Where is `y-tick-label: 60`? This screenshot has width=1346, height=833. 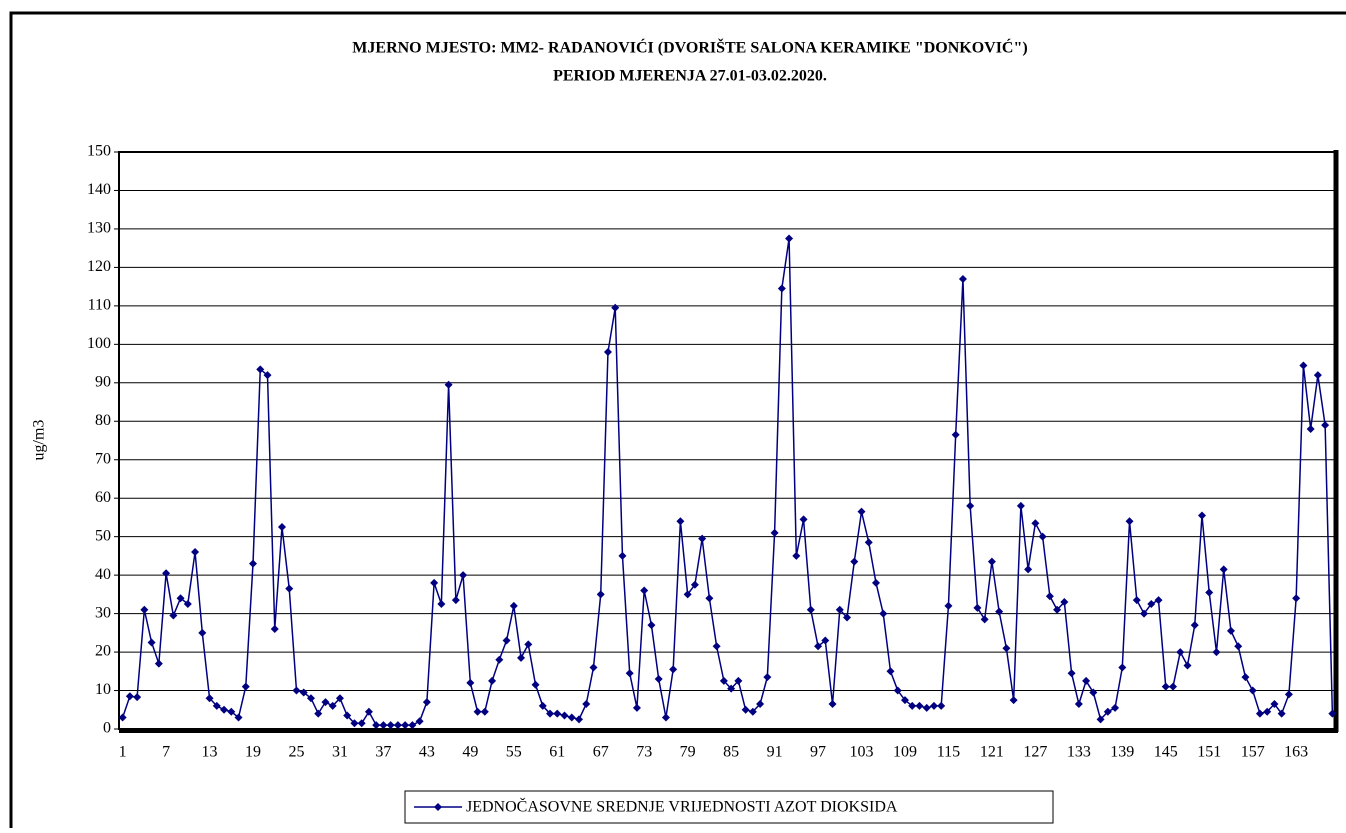
y-tick-label: 60 is located at coordinates (103, 497).